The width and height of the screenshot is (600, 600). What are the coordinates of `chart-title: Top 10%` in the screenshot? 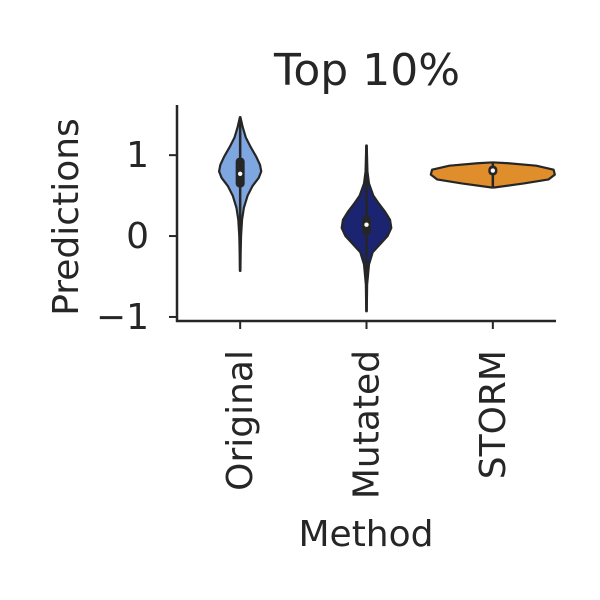 It's located at (366, 70).